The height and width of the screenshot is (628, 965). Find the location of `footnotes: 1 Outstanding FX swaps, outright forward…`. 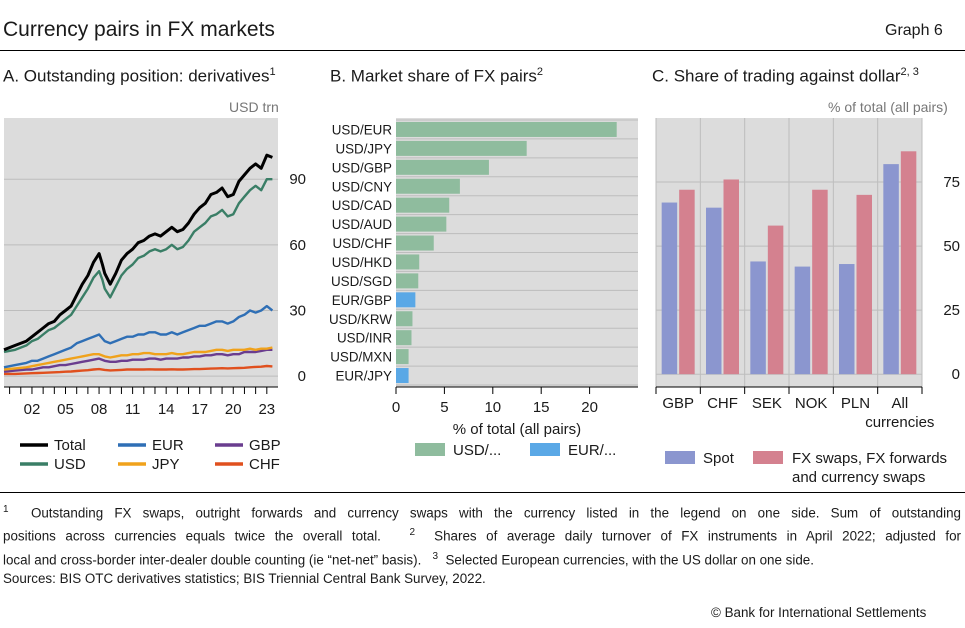

footnotes: 1 Outstanding FX swaps, outright forward… is located at coordinates (482, 535).